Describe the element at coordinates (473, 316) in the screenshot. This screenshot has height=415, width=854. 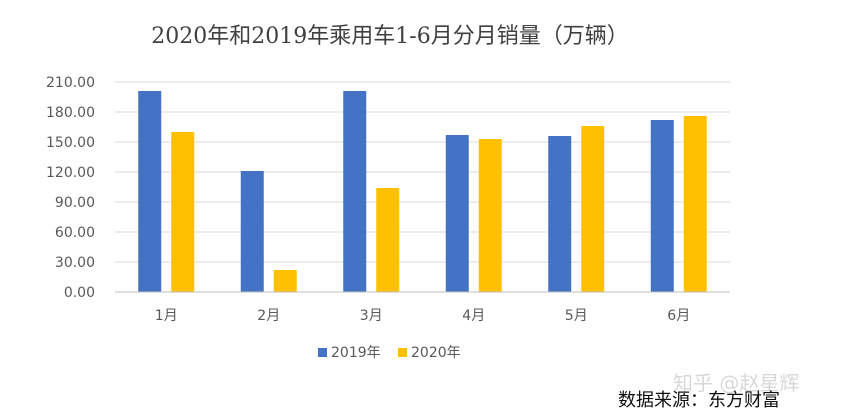
I see `x-tick-label: 4月` at that location.